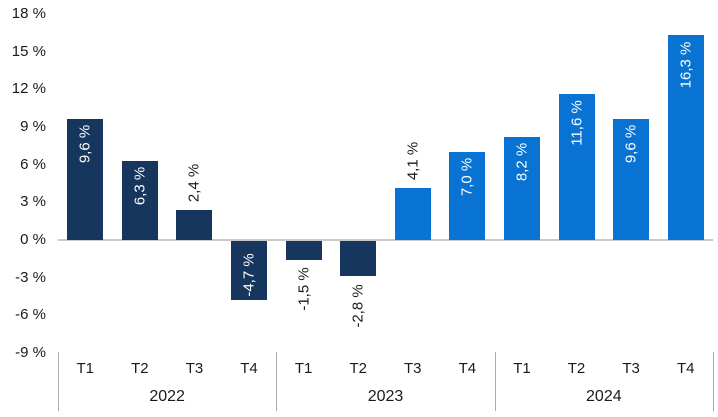 The width and height of the screenshot is (718, 417). I want to click on bar-2023-T3, so click(412, 214).